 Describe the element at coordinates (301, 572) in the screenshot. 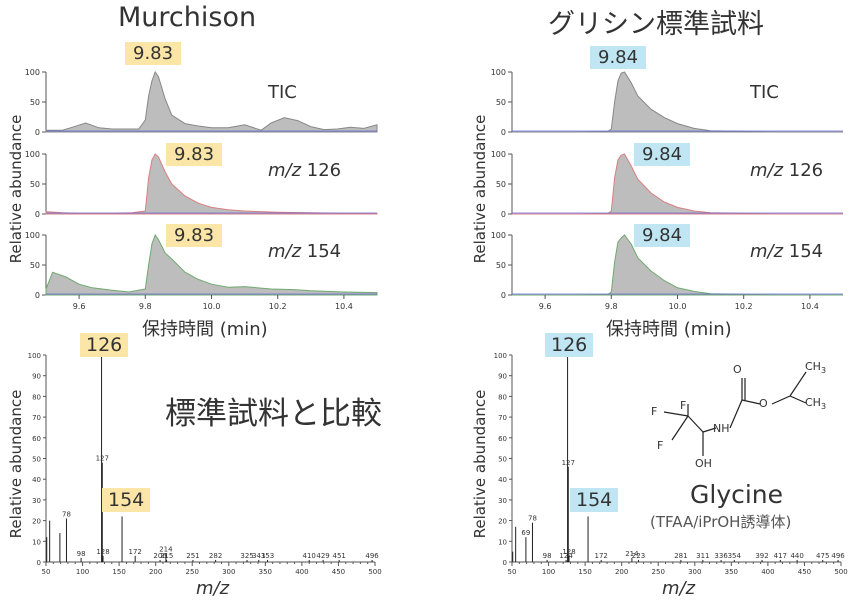

I see `spec-x-tick-label: 400` at that location.